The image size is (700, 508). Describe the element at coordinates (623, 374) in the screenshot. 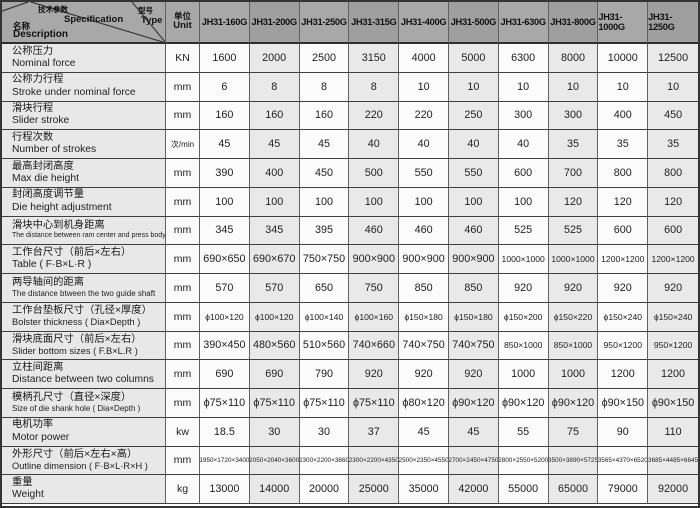

I see `value-cell: 1200` at that location.